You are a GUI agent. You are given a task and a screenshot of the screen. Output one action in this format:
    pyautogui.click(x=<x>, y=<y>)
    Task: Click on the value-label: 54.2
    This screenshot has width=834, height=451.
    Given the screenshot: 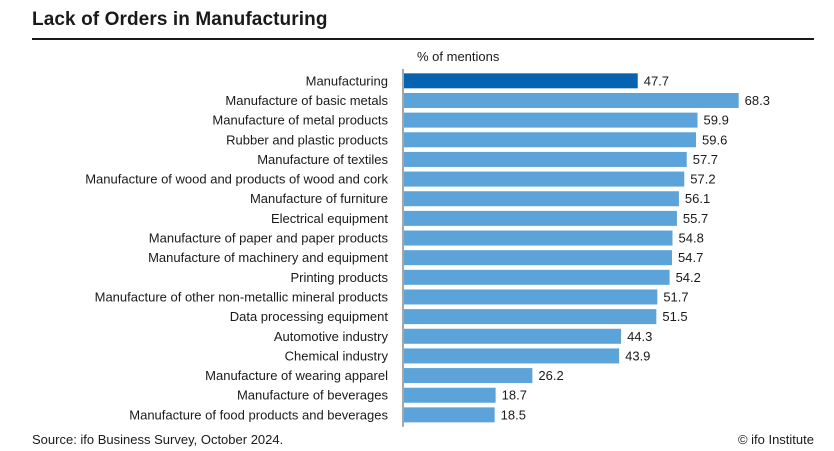 What is the action you would take?
    pyautogui.click(x=688, y=277)
    